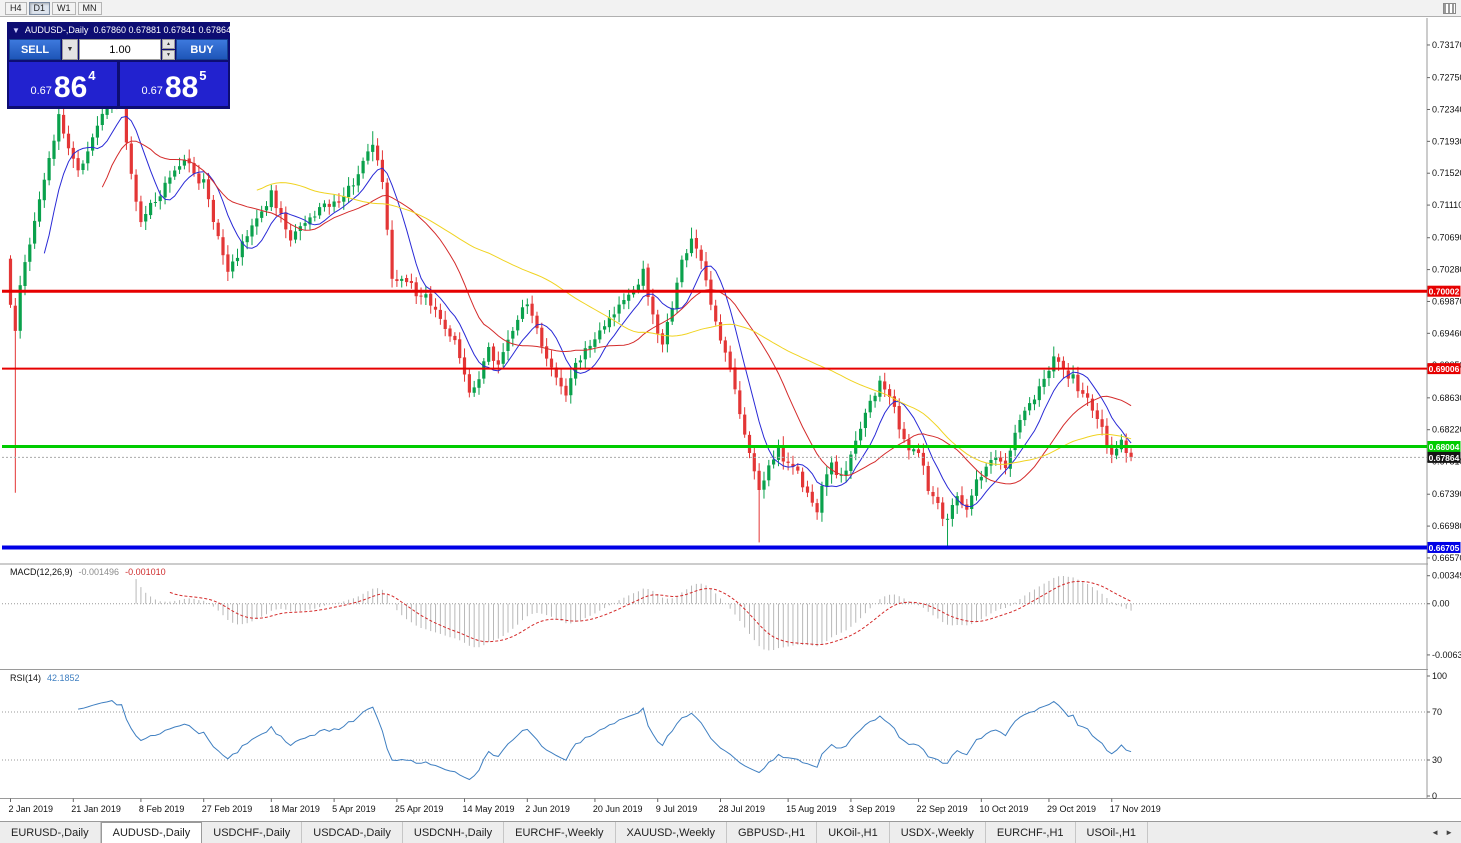  What do you see at coordinates (203, 75) in the screenshot?
I see `buy-price-pip: 5` at bounding box center [203, 75].